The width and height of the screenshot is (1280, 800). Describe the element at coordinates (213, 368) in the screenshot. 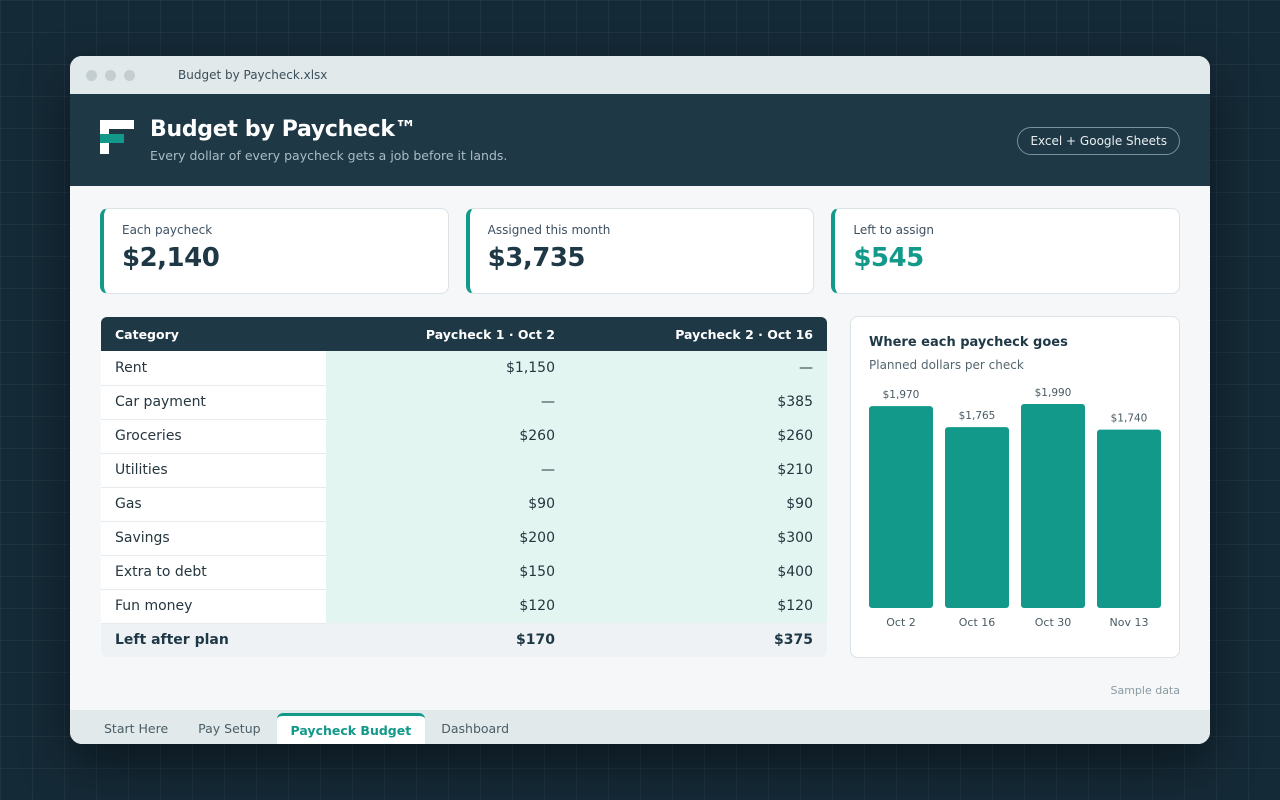

I see `category-cell: Rent` at that location.